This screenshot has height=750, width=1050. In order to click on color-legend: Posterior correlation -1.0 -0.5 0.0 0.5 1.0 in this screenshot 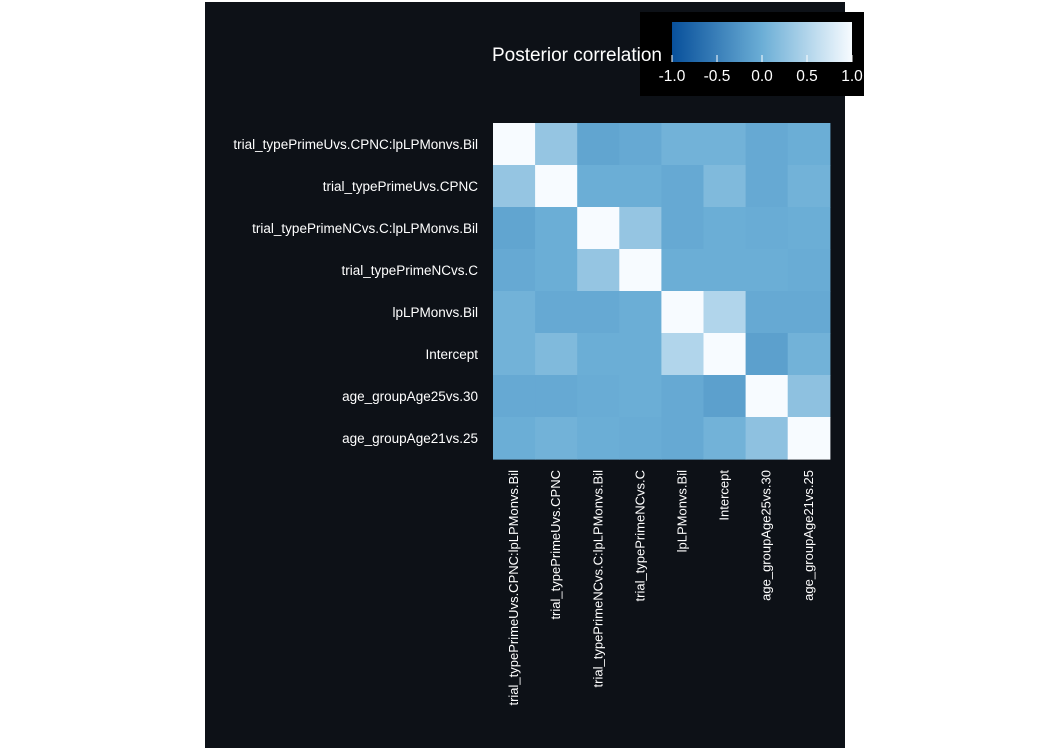, I will do `click(677, 53)`.